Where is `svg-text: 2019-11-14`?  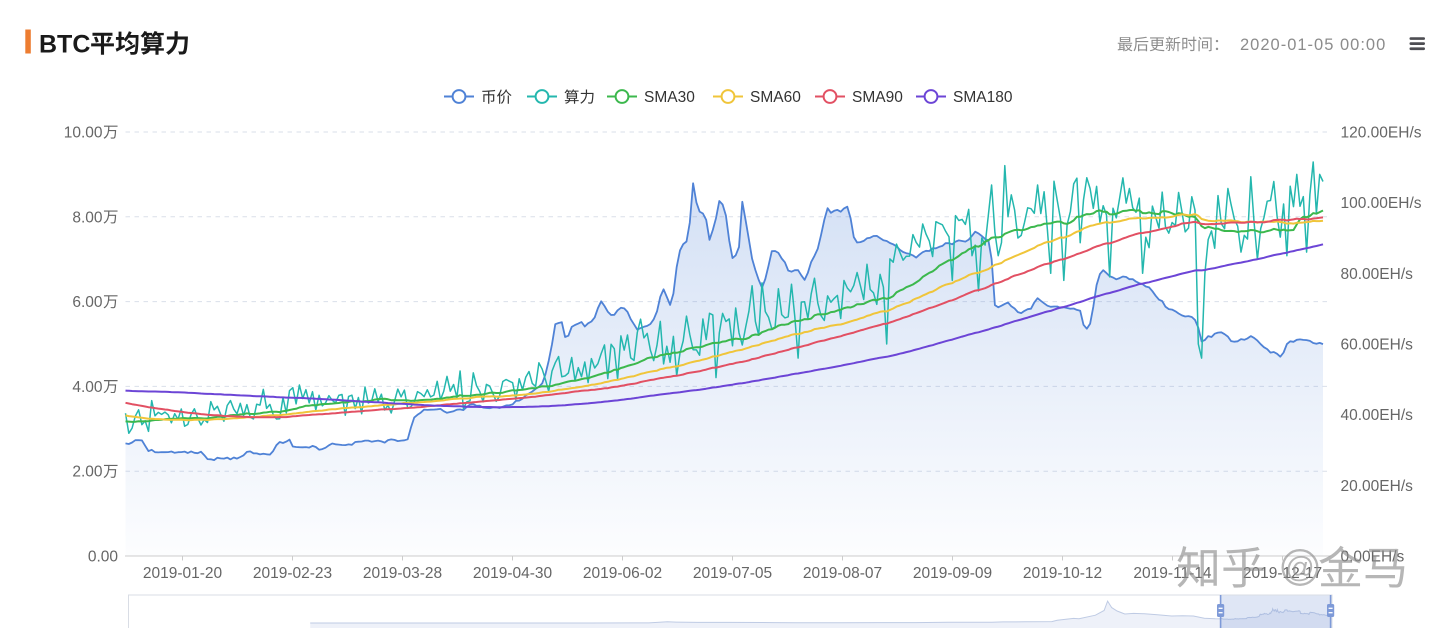
svg-text: 2019-11-14 is located at coordinates (1172, 573).